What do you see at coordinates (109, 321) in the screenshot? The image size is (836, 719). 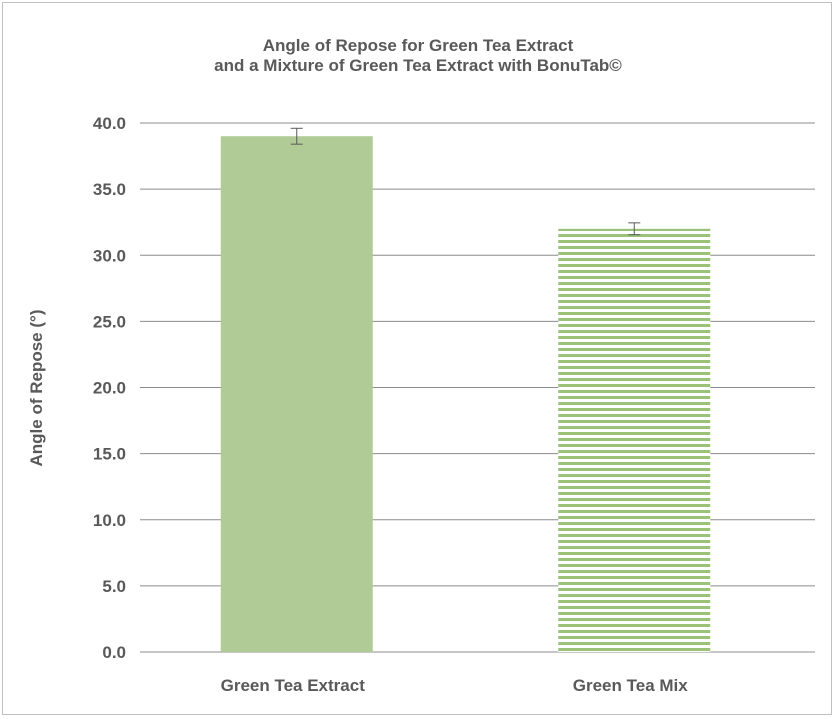 I see `y-tick-label: 25.0` at bounding box center [109, 321].